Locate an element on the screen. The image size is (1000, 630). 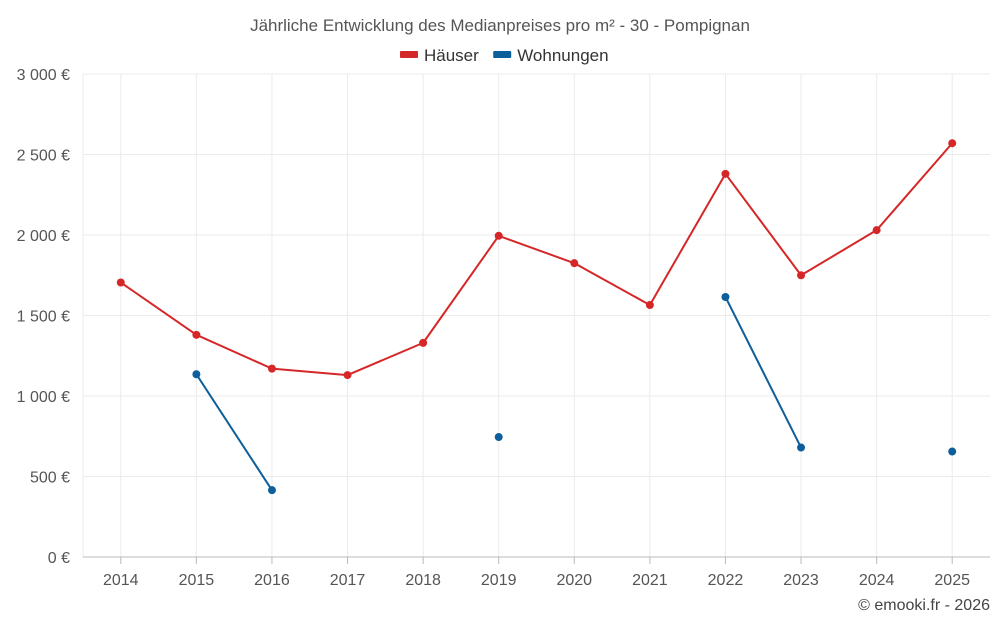
legend: Häuser Wohnungen is located at coordinates (504, 55).